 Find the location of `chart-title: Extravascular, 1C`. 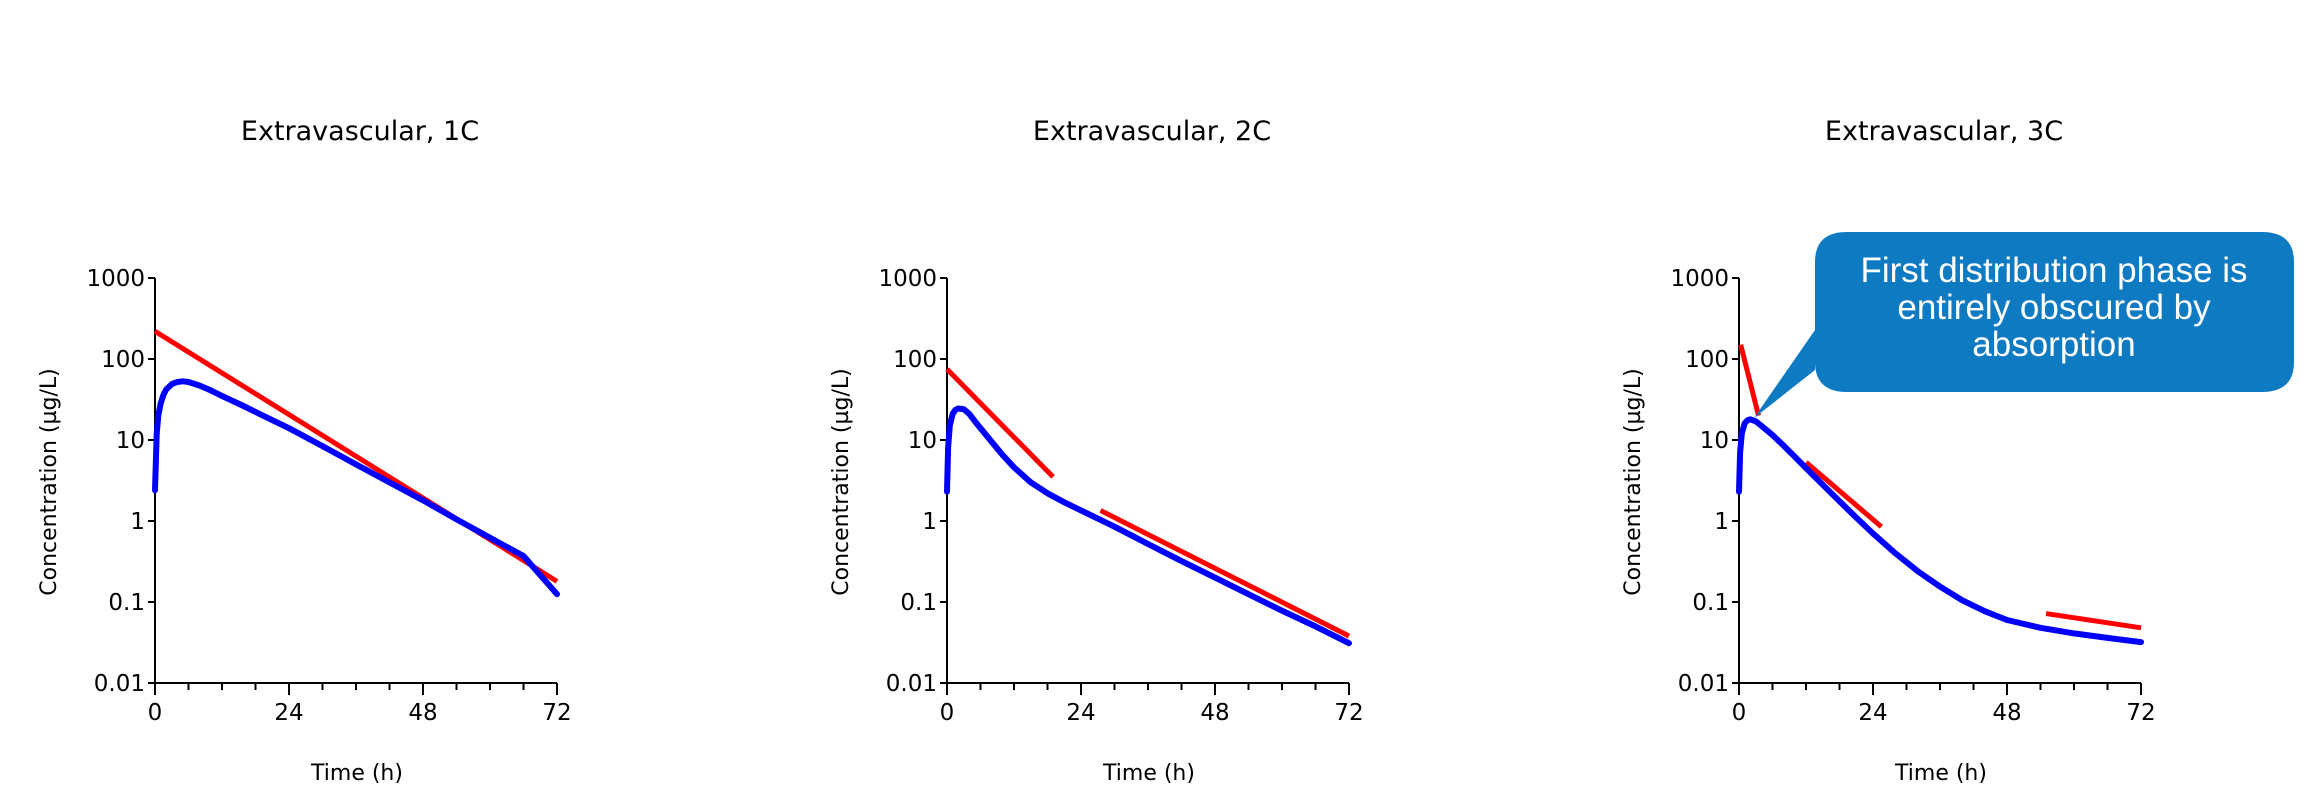

chart-title: Extravascular, 1C is located at coordinates (360, 131).